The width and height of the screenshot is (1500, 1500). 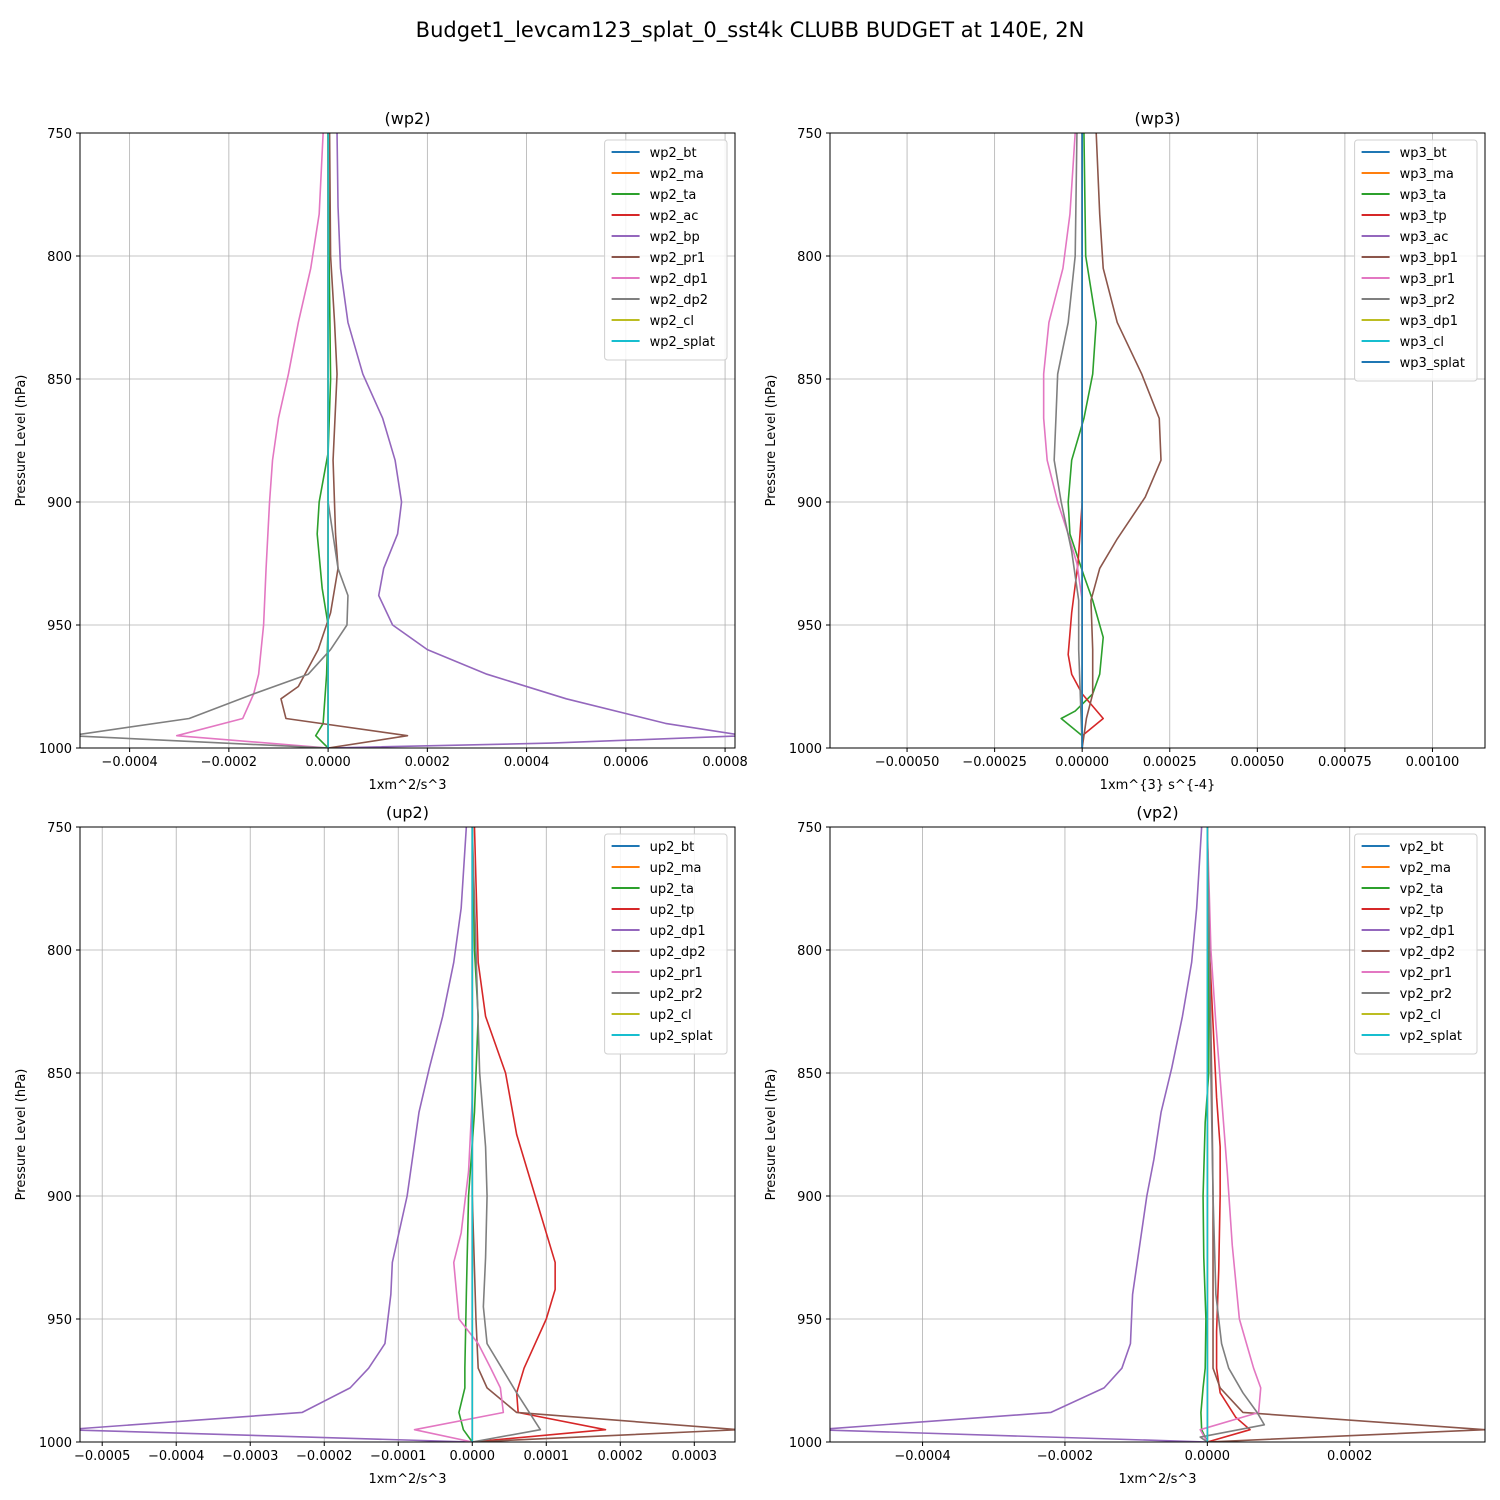 I want to click on legend-label: wp3_ta, so click(x=1423, y=195).